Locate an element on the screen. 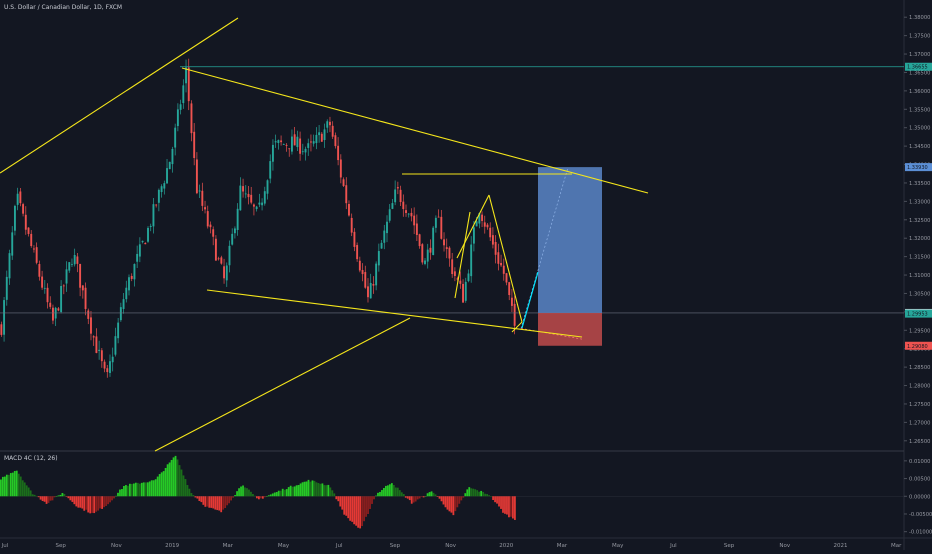 Image resolution: width=932 pixels, height=554 pixels. y-tick-label: 1.33500 is located at coordinates (919, 184).